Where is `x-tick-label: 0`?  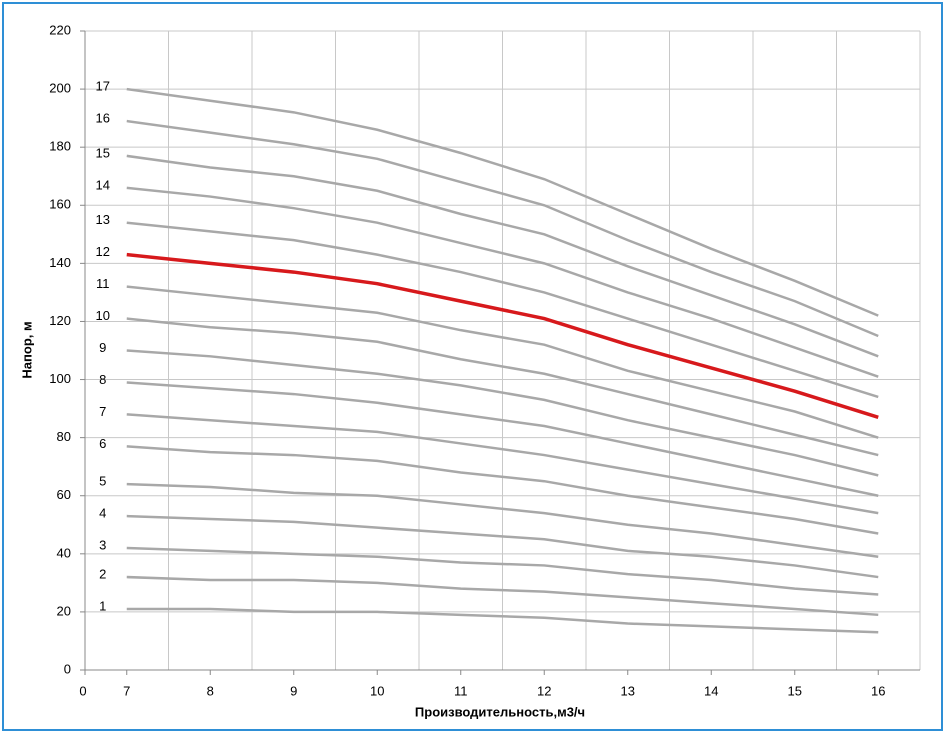 x-tick-label: 0 is located at coordinates (82, 690).